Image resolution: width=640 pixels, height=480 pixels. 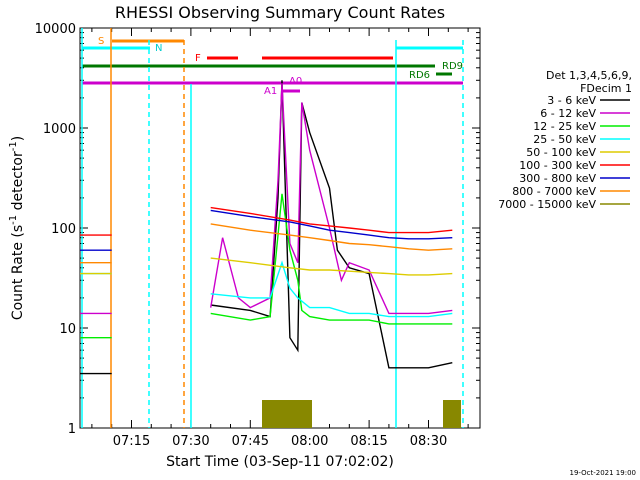 I want to click on flag-label-a1: A1, so click(x=270, y=91).